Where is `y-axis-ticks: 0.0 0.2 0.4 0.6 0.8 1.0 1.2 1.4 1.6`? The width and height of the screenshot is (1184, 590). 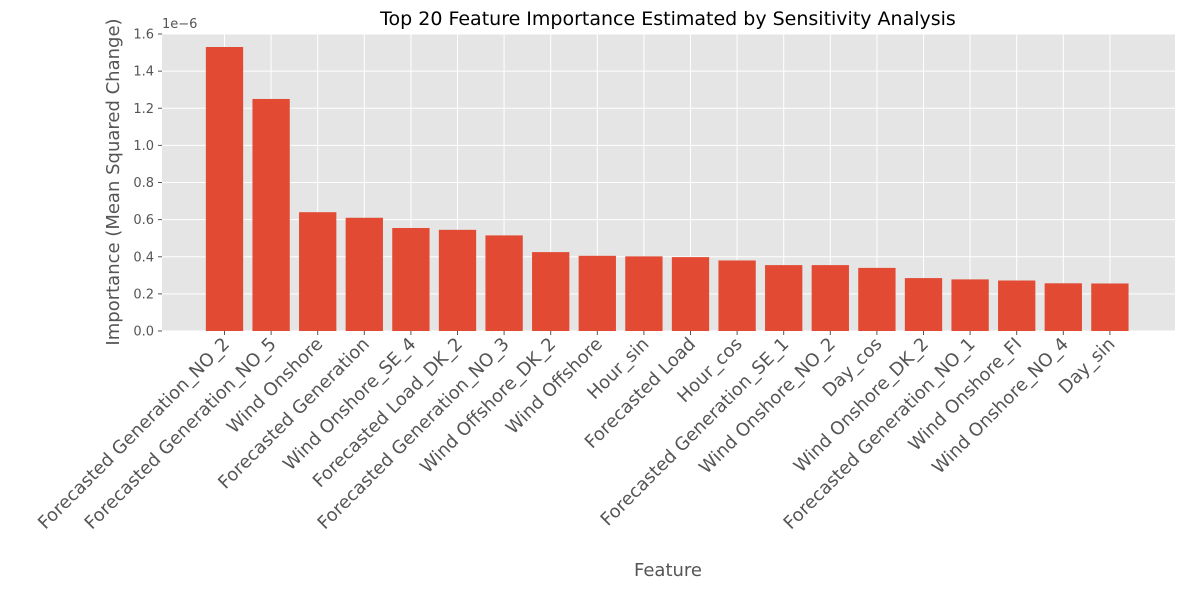
y-axis-ticks: 0.0 0.2 0.4 0.6 0.8 1.0 1.2 1.4 1.6 is located at coordinates (147, 184).